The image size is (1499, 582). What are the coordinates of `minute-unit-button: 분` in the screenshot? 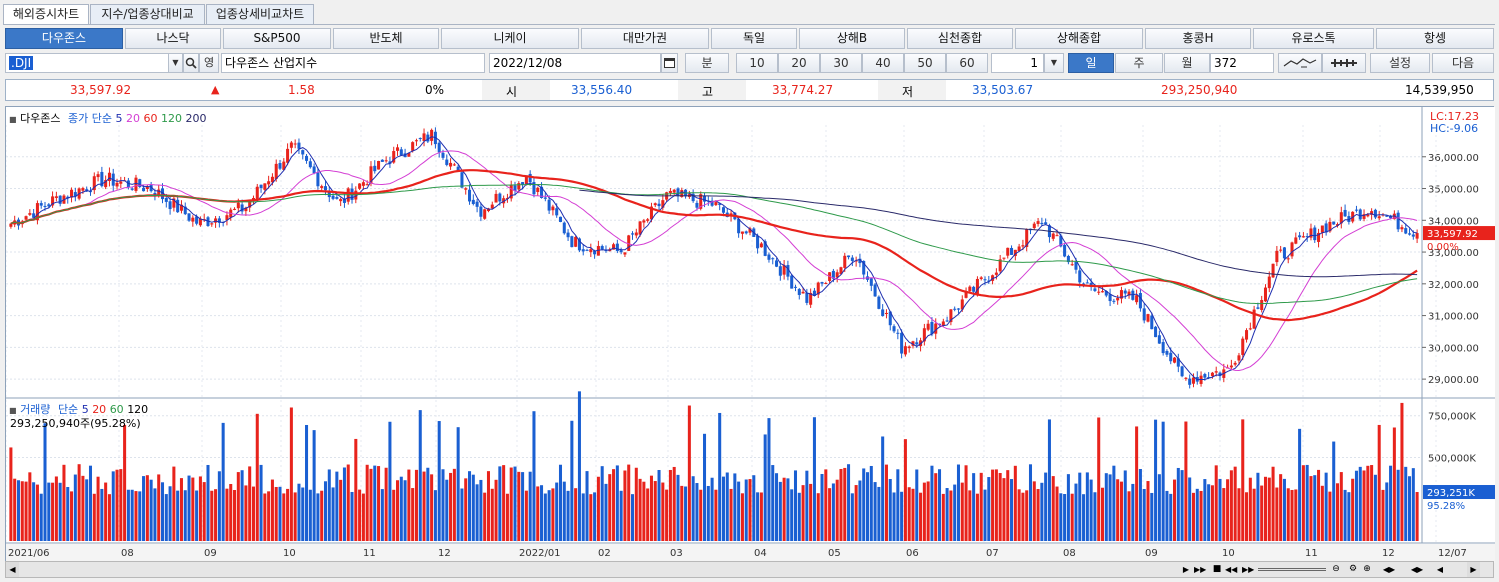 It's located at (707, 63).